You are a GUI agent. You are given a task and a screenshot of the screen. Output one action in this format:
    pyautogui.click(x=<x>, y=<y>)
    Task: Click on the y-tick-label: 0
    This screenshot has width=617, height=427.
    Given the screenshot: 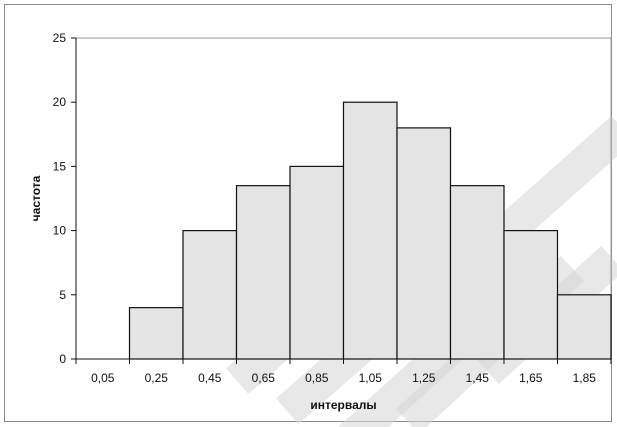 What is the action you would take?
    pyautogui.click(x=62, y=359)
    